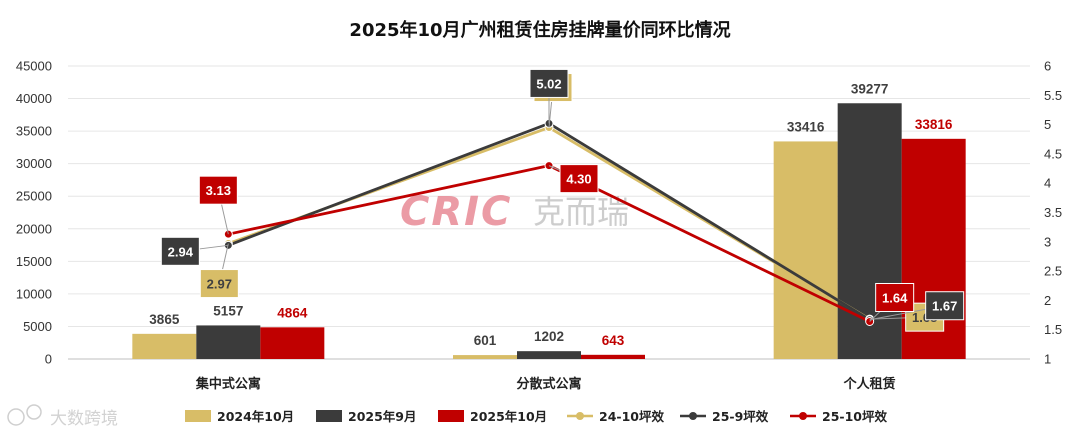  I want to click on legend-label: 24-10坪效, so click(631, 416).